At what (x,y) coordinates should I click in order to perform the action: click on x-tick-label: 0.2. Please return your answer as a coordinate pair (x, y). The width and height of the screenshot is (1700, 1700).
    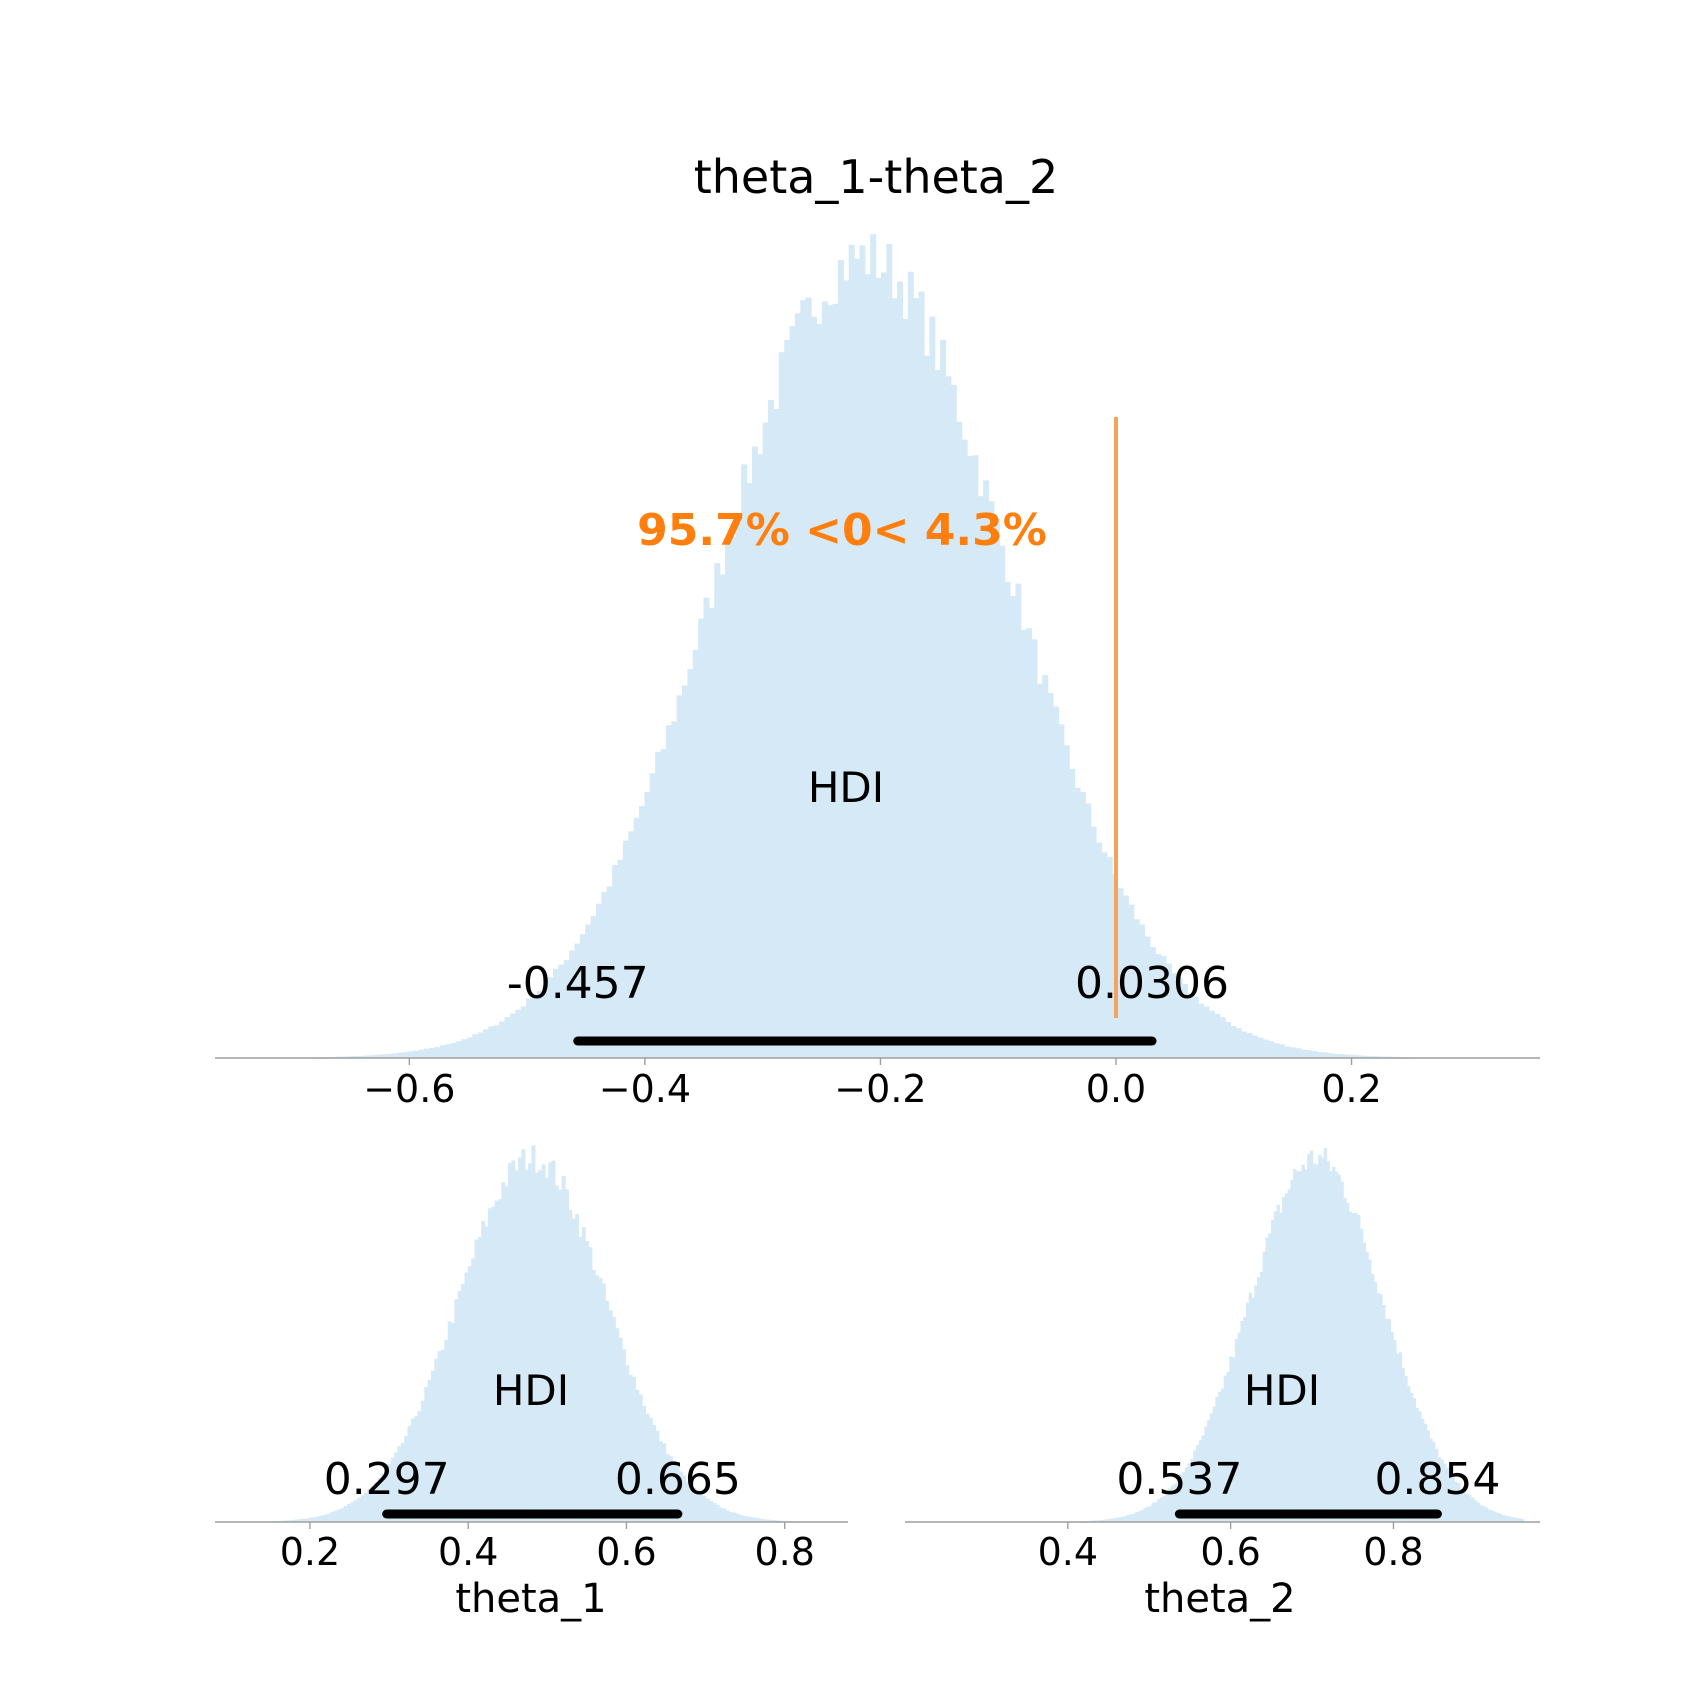
    Looking at the image, I should click on (310, 1552).